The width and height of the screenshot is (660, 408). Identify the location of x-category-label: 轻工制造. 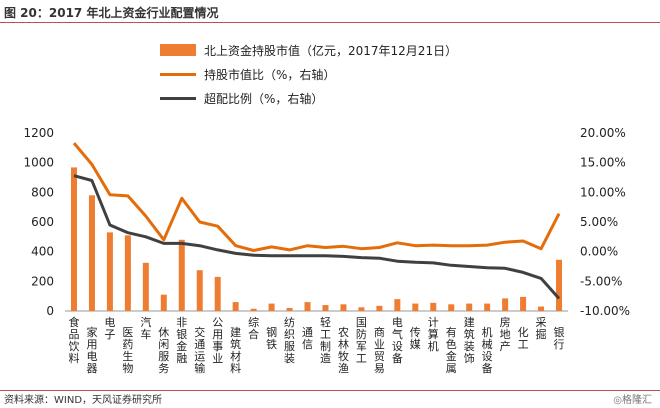
(325, 340).